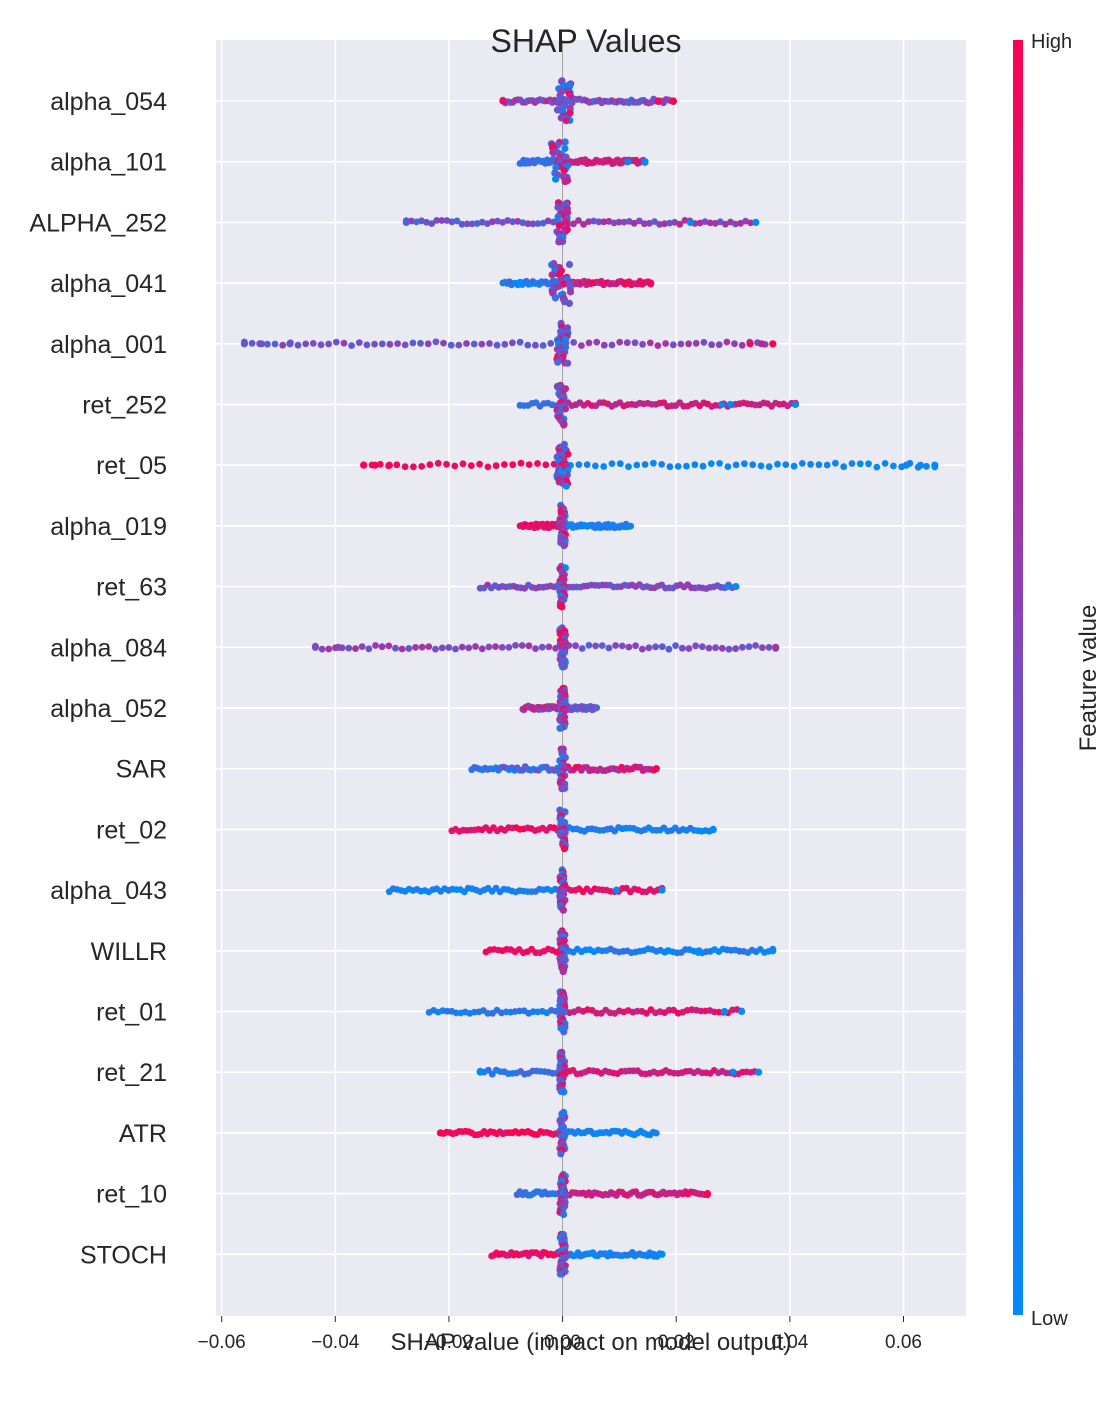 The height and width of the screenshot is (1404, 1117). What do you see at coordinates (1088, 678) in the screenshot?
I see `colorbar-axis-label: Feature value` at bounding box center [1088, 678].